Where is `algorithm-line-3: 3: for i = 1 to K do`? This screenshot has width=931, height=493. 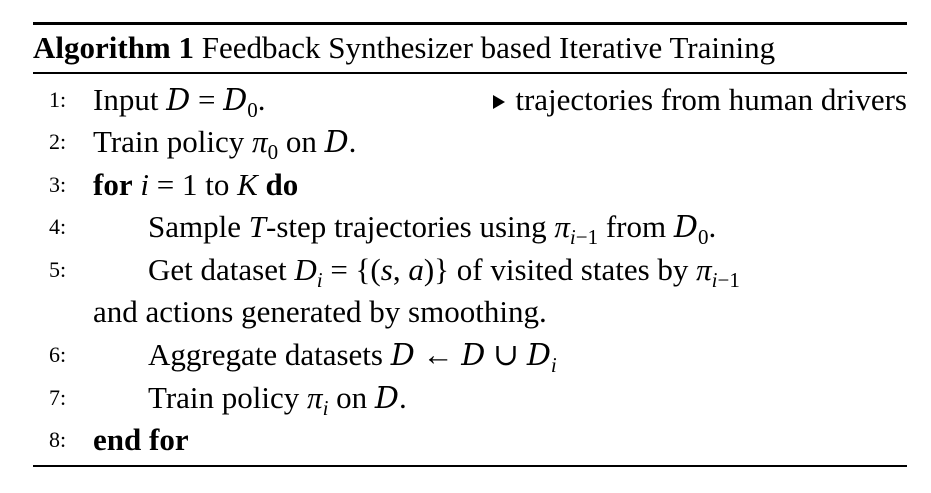 algorithm-line-3: 3: for i = 1 to K do is located at coordinates (470, 185).